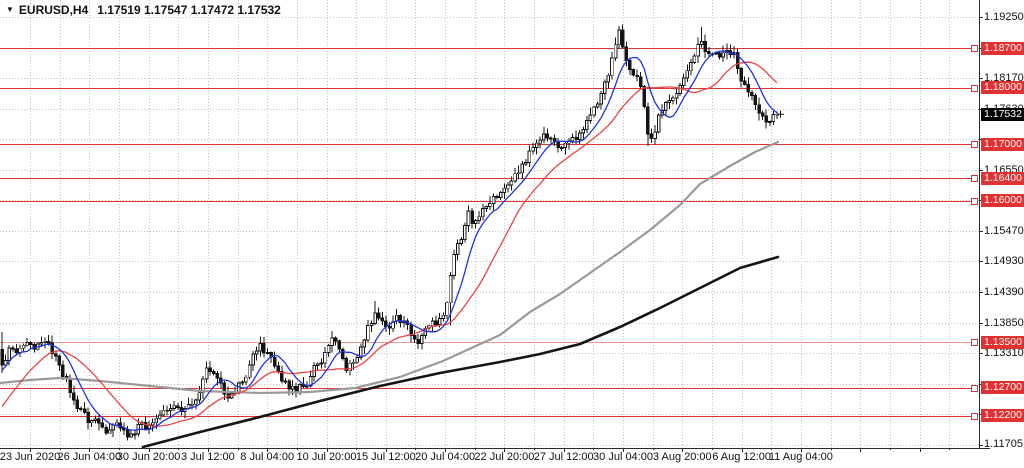 The width and height of the screenshot is (1024, 468). What do you see at coordinates (563, 457) in the screenshot?
I see `time-axis-label: 27 Jul 12:00` at bounding box center [563, 457].